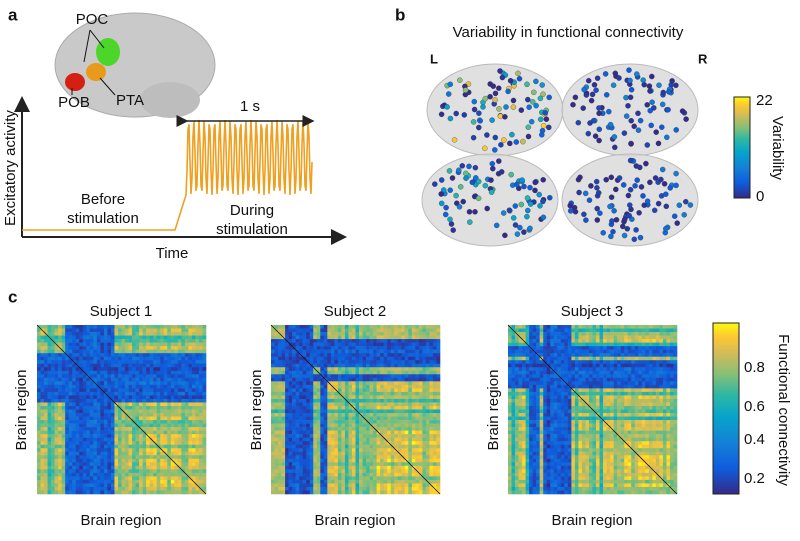 Image resolution: width=800 pixels, height=541 pixels. What do you see at coordinates (760, 196) in the screenshot?
I see `colorbar-tick: 0` at bounding box center [760, 196].